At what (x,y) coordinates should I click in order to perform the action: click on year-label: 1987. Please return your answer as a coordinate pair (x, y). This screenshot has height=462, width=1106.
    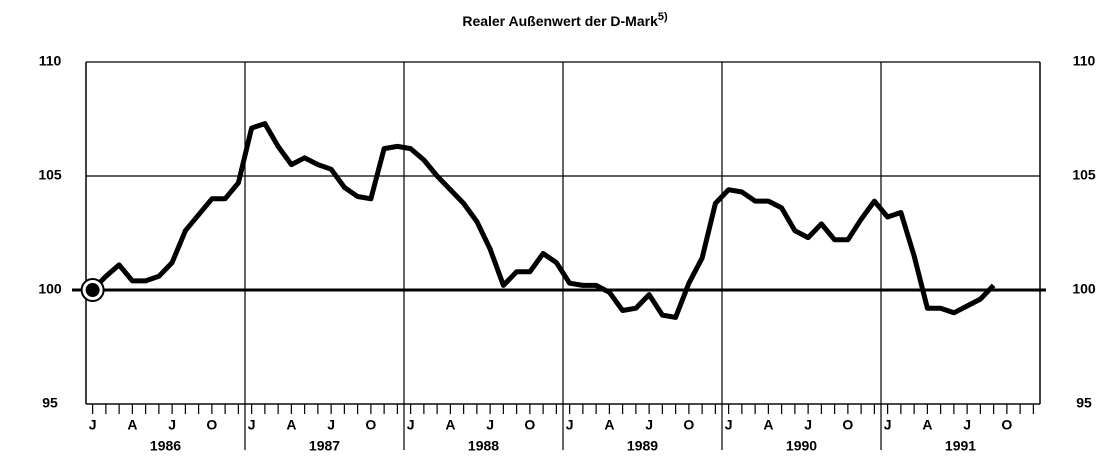
    Looking at the image, I should click on (324, 446).